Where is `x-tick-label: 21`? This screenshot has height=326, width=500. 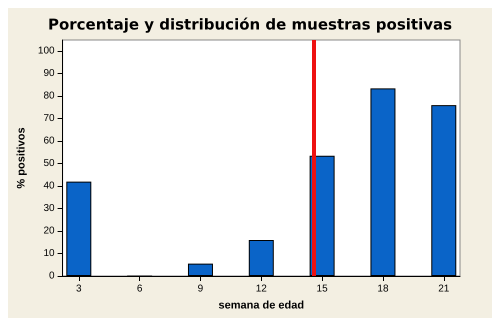
x-tick-label: 21 is located at coordinates (444, 289).